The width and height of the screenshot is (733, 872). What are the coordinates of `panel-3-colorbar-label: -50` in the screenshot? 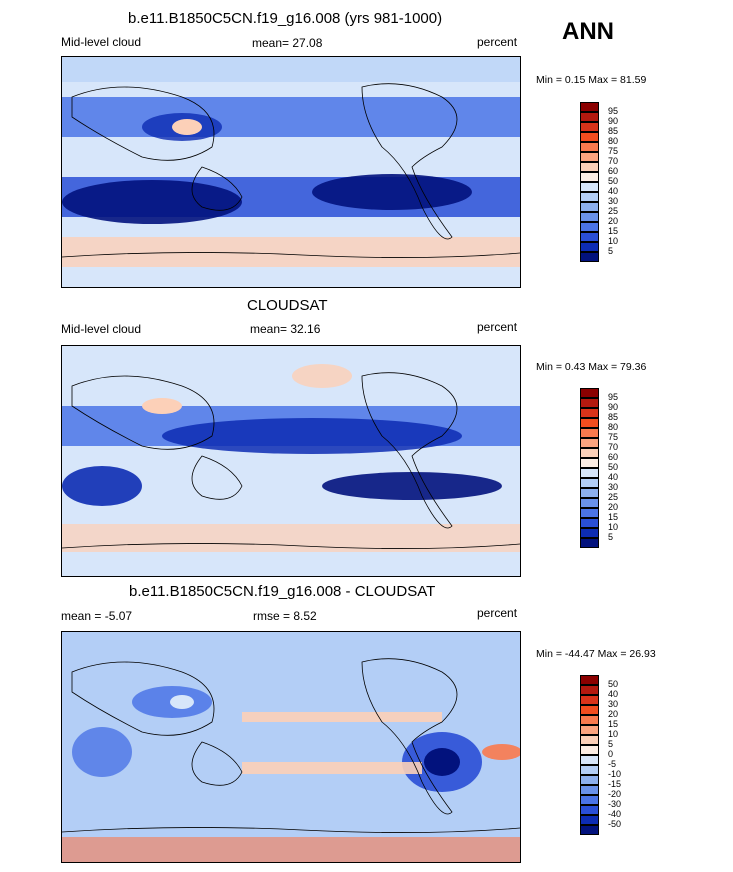 It's located at (615, 824).